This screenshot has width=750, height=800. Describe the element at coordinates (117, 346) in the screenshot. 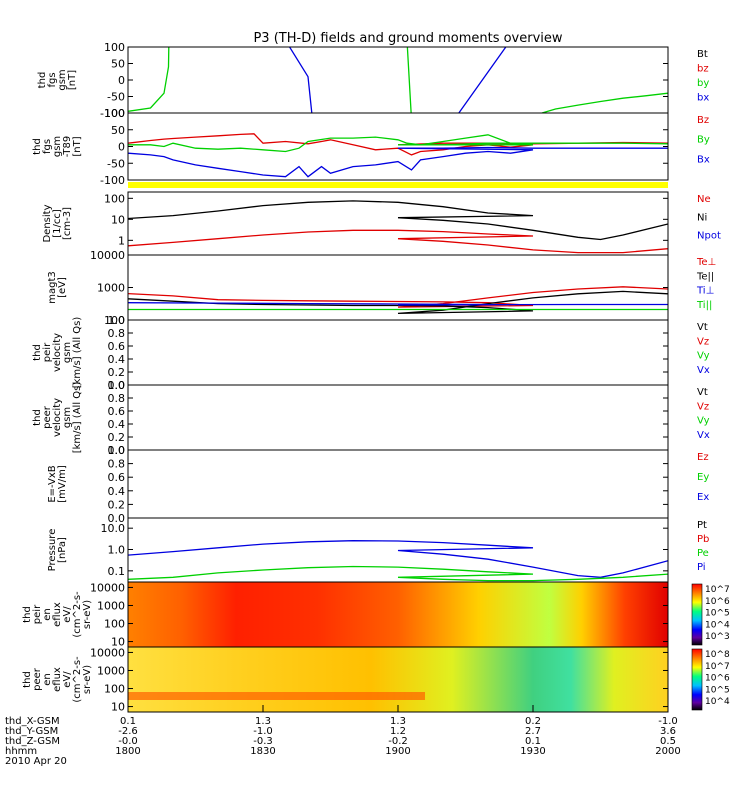

I see `y-tick-label: 0.6` at that location.